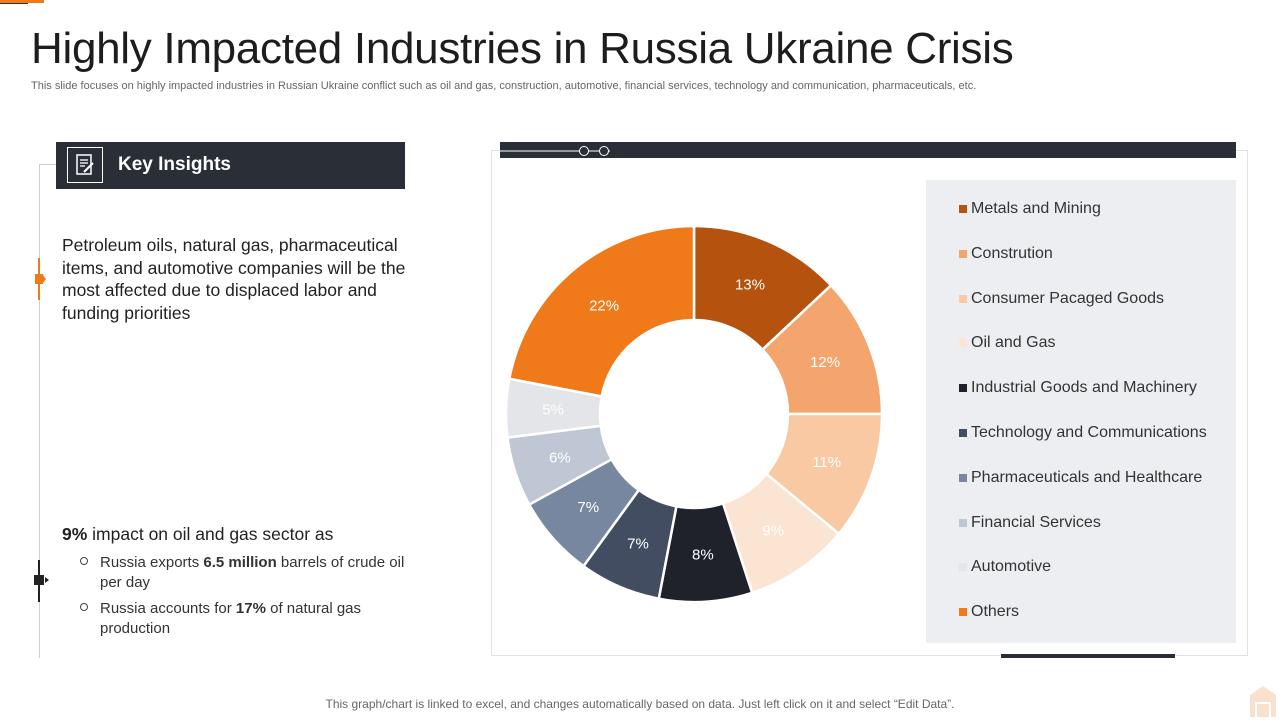 This screenshot has width=1280, height=720. What do you see at coordinates (47, 164) in the screenshot?
I see `timeline-top-connector` at bounding box center [47, 164].